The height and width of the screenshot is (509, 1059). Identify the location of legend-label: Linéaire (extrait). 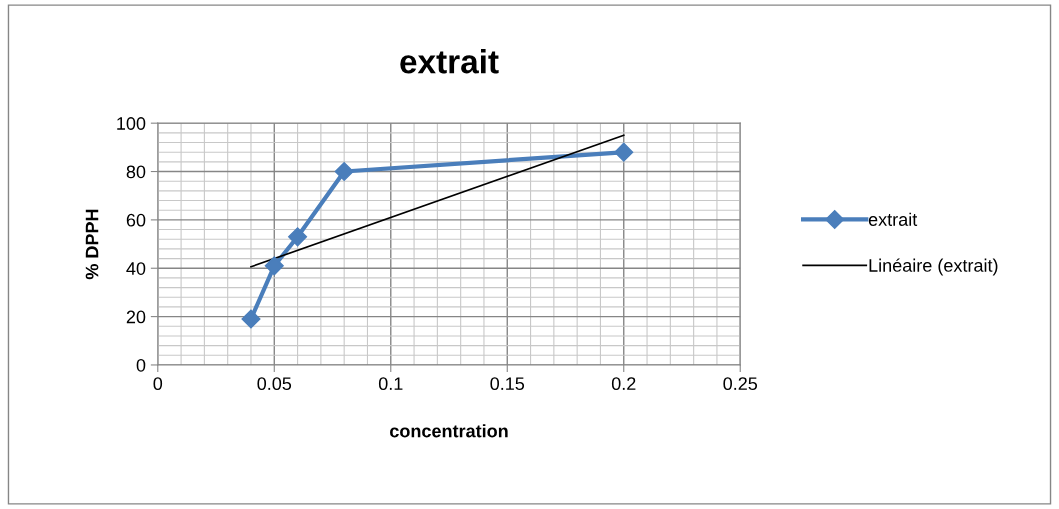
(933, 267).